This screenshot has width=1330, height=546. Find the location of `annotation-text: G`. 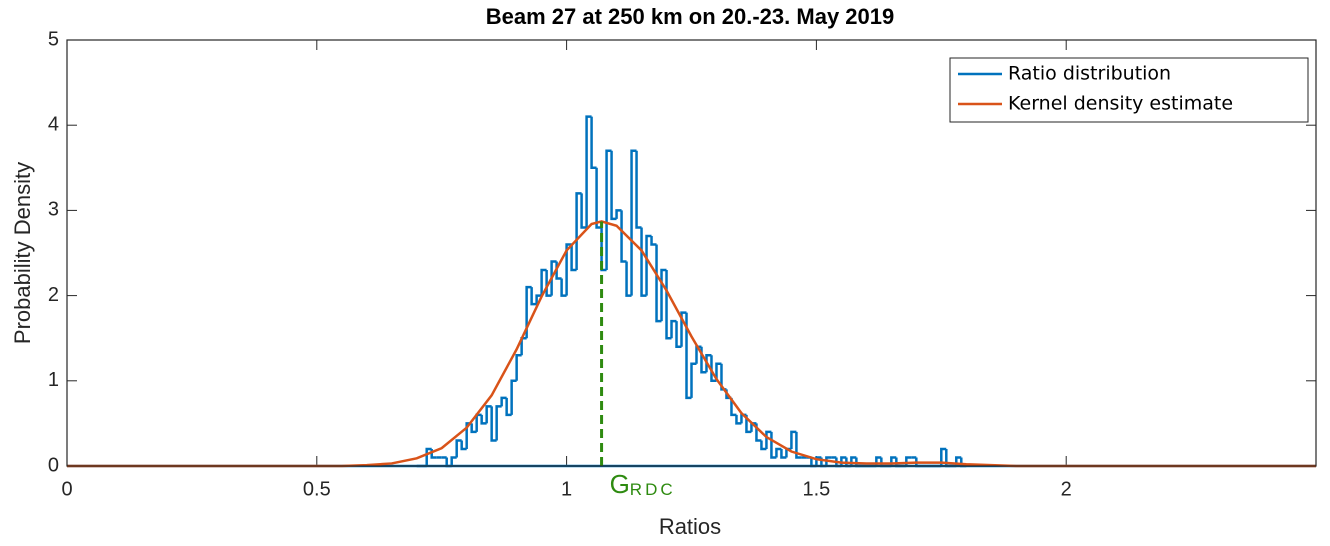

annotation-text: G is located at coordinates (620, 484).